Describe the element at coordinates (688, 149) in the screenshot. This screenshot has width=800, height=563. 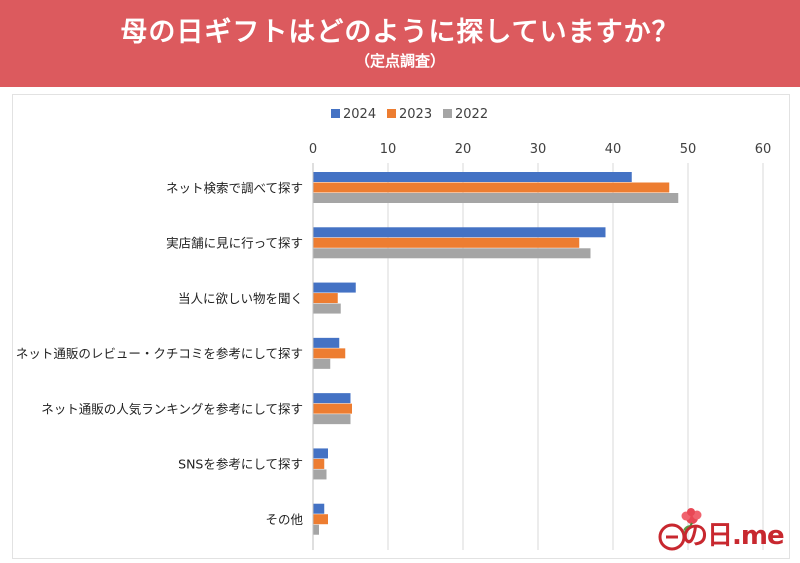
I see `x-tick-label: 50` at that location.